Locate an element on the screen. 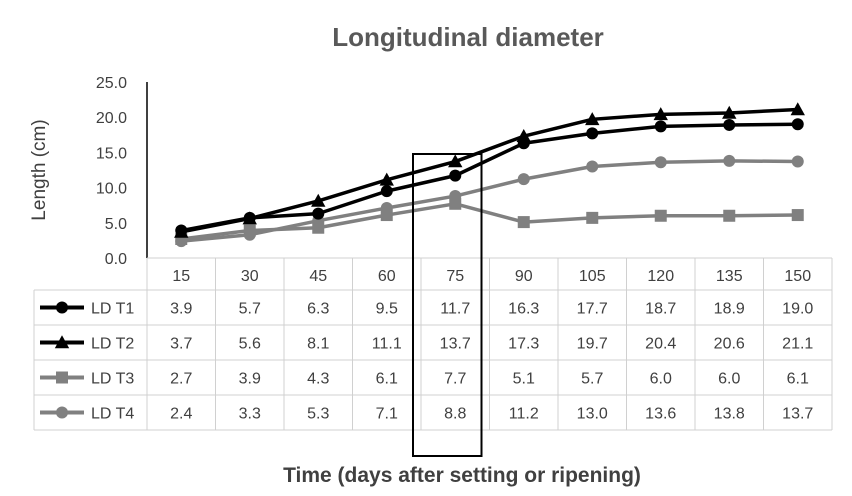 This screenshot has height=496, width=852. table-cell: 11.2 is located at coordinates (524, 414).